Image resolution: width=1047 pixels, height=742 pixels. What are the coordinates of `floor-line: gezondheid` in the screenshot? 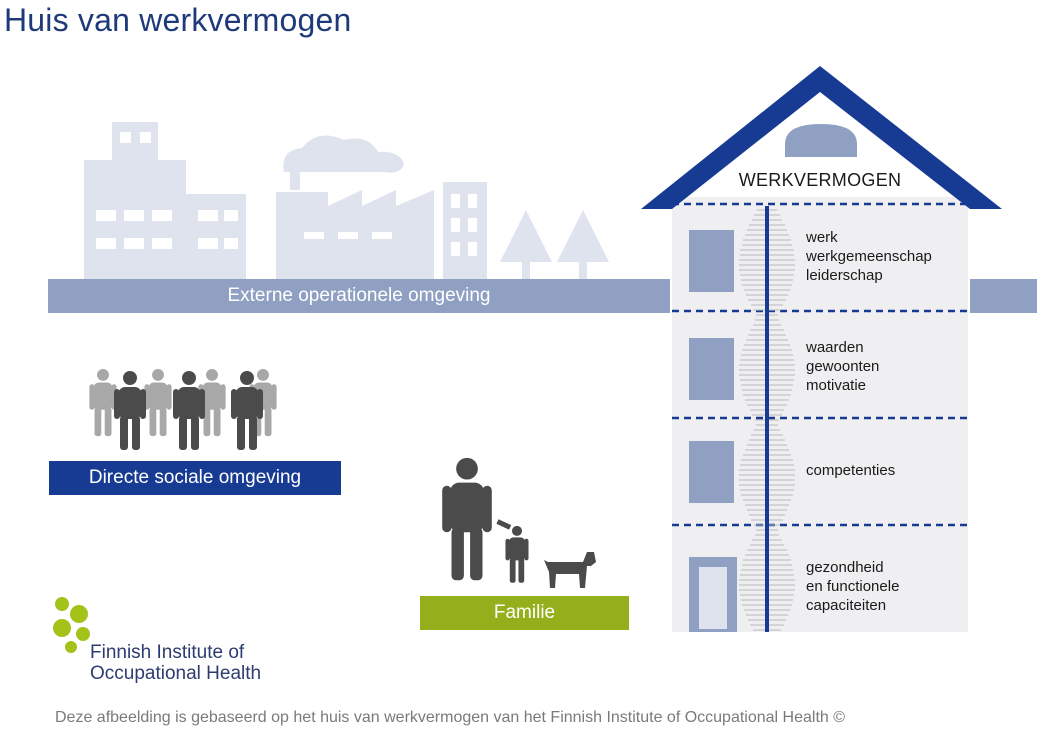 It's located at (845, 567).